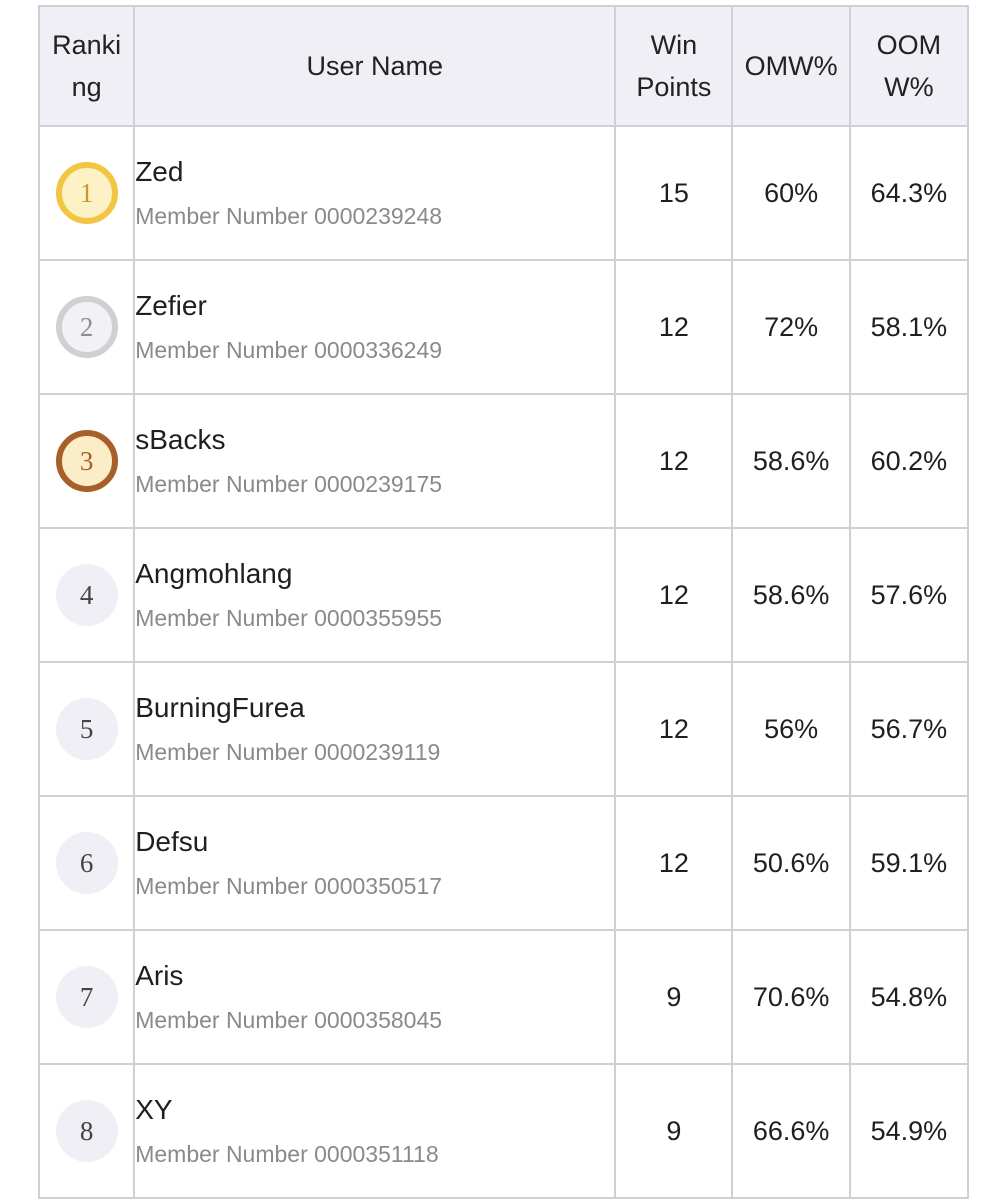 The image size is (1007, 1200). What do you see at coordinates (909, 1131) in the screenshot?
I see `oomw-cell: 54.9%` at bounding box center [909, 1131].